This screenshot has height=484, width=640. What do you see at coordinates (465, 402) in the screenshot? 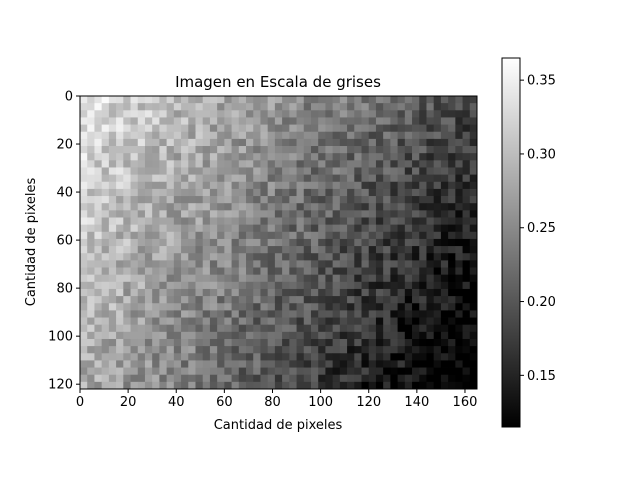
I see `x-tick-label: 160` at bounding box center [465, 402].